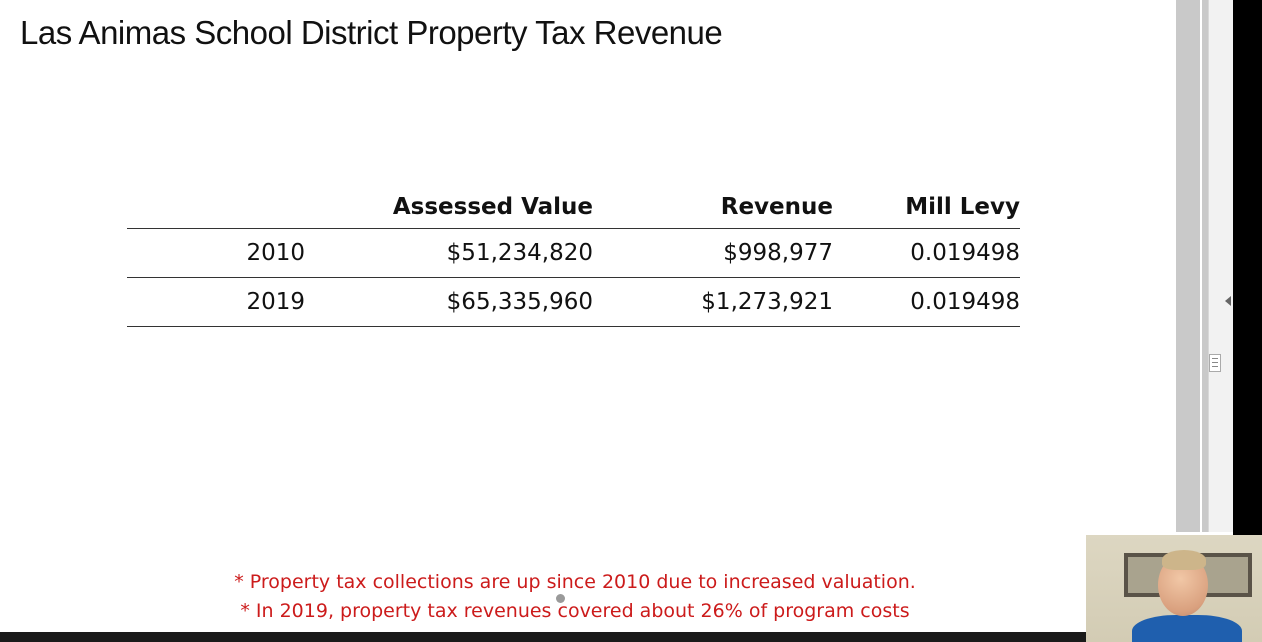  I want to click on column-header-assessed-value: Assessed Value, so click(492, 207).